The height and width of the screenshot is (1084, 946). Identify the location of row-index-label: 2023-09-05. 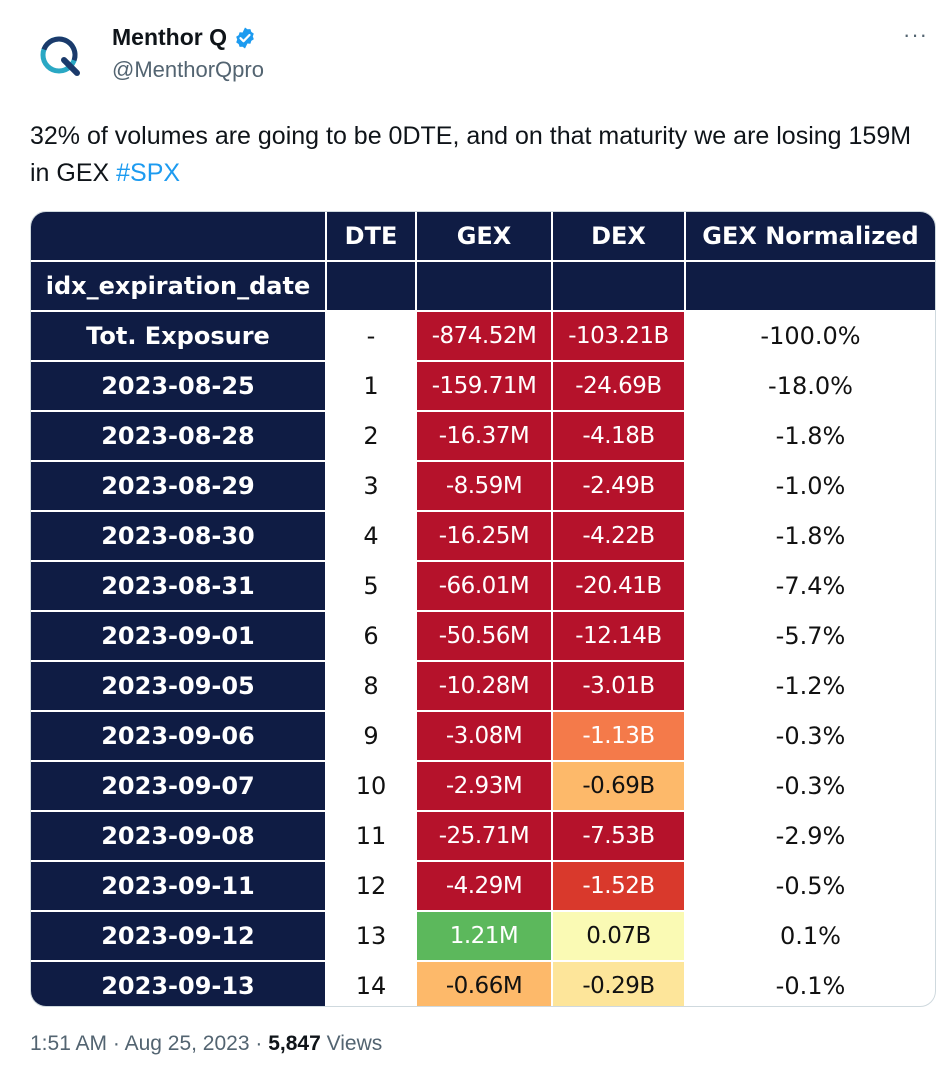
(178, 686).